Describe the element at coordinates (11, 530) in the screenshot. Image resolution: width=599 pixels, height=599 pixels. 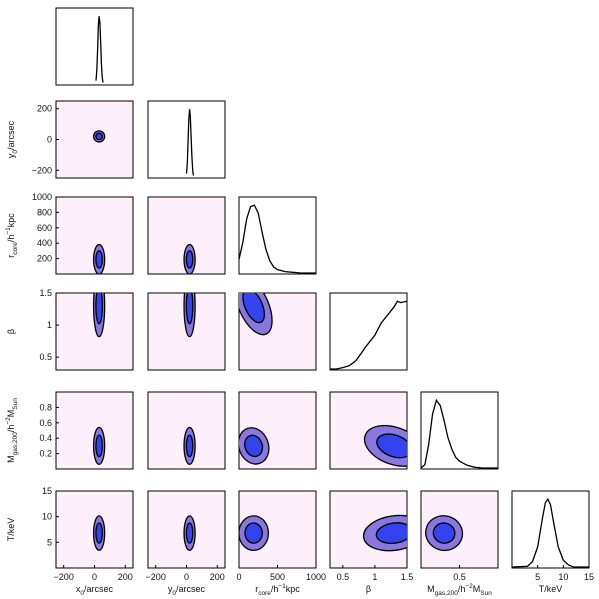
I see `y-axis-title-T: T/keV` at that location.